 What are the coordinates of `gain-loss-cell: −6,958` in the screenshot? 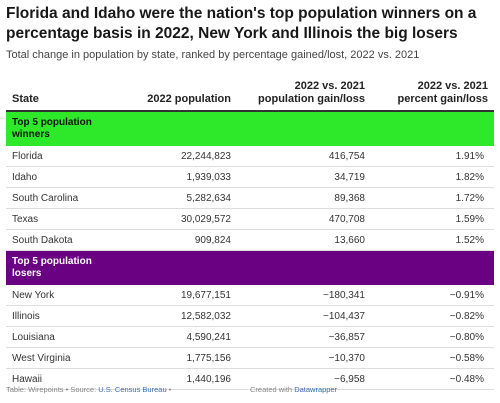 It's located at (304, 379).